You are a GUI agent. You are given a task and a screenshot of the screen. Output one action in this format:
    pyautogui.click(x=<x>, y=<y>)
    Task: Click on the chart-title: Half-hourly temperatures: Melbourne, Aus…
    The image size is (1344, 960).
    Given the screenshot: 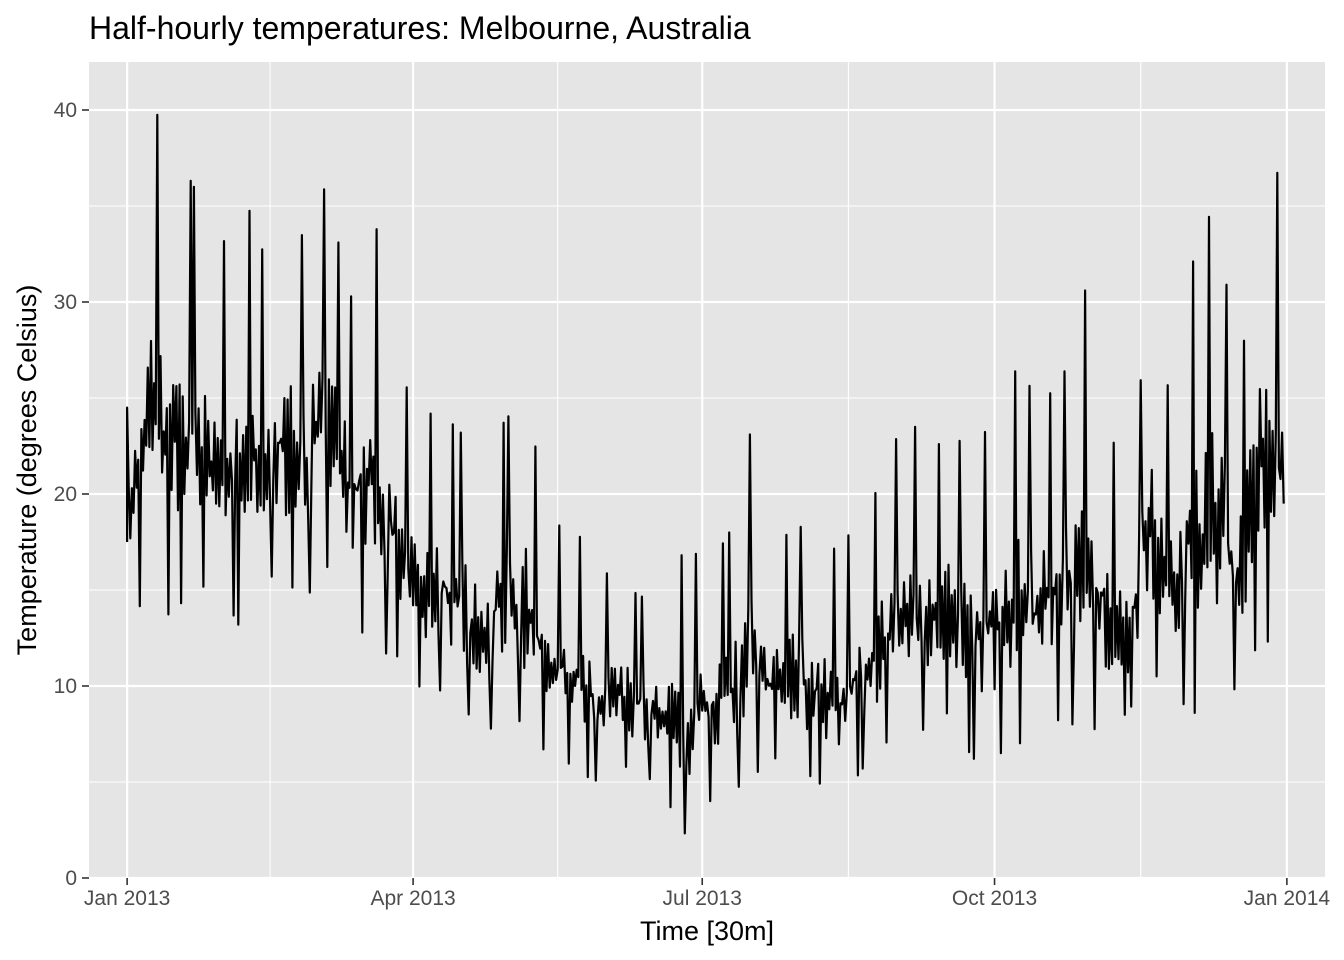 What is the action you would take?
    pyautogui.click(x=420, y=28)
    